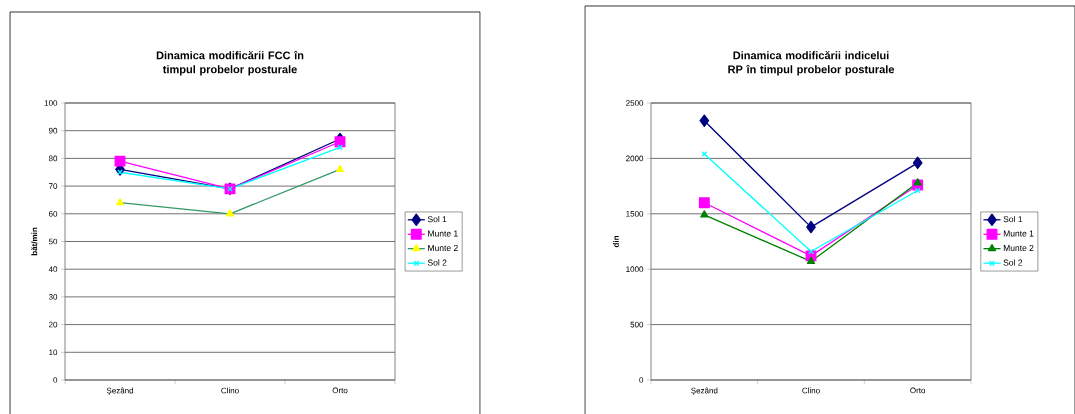 Image resolution: width=1075 pixels, height=414 pixels. What do you see at coordinates (53, 269) in the screenshot?
I see `y-tick-label: 40` at bounding box center [53, 269].